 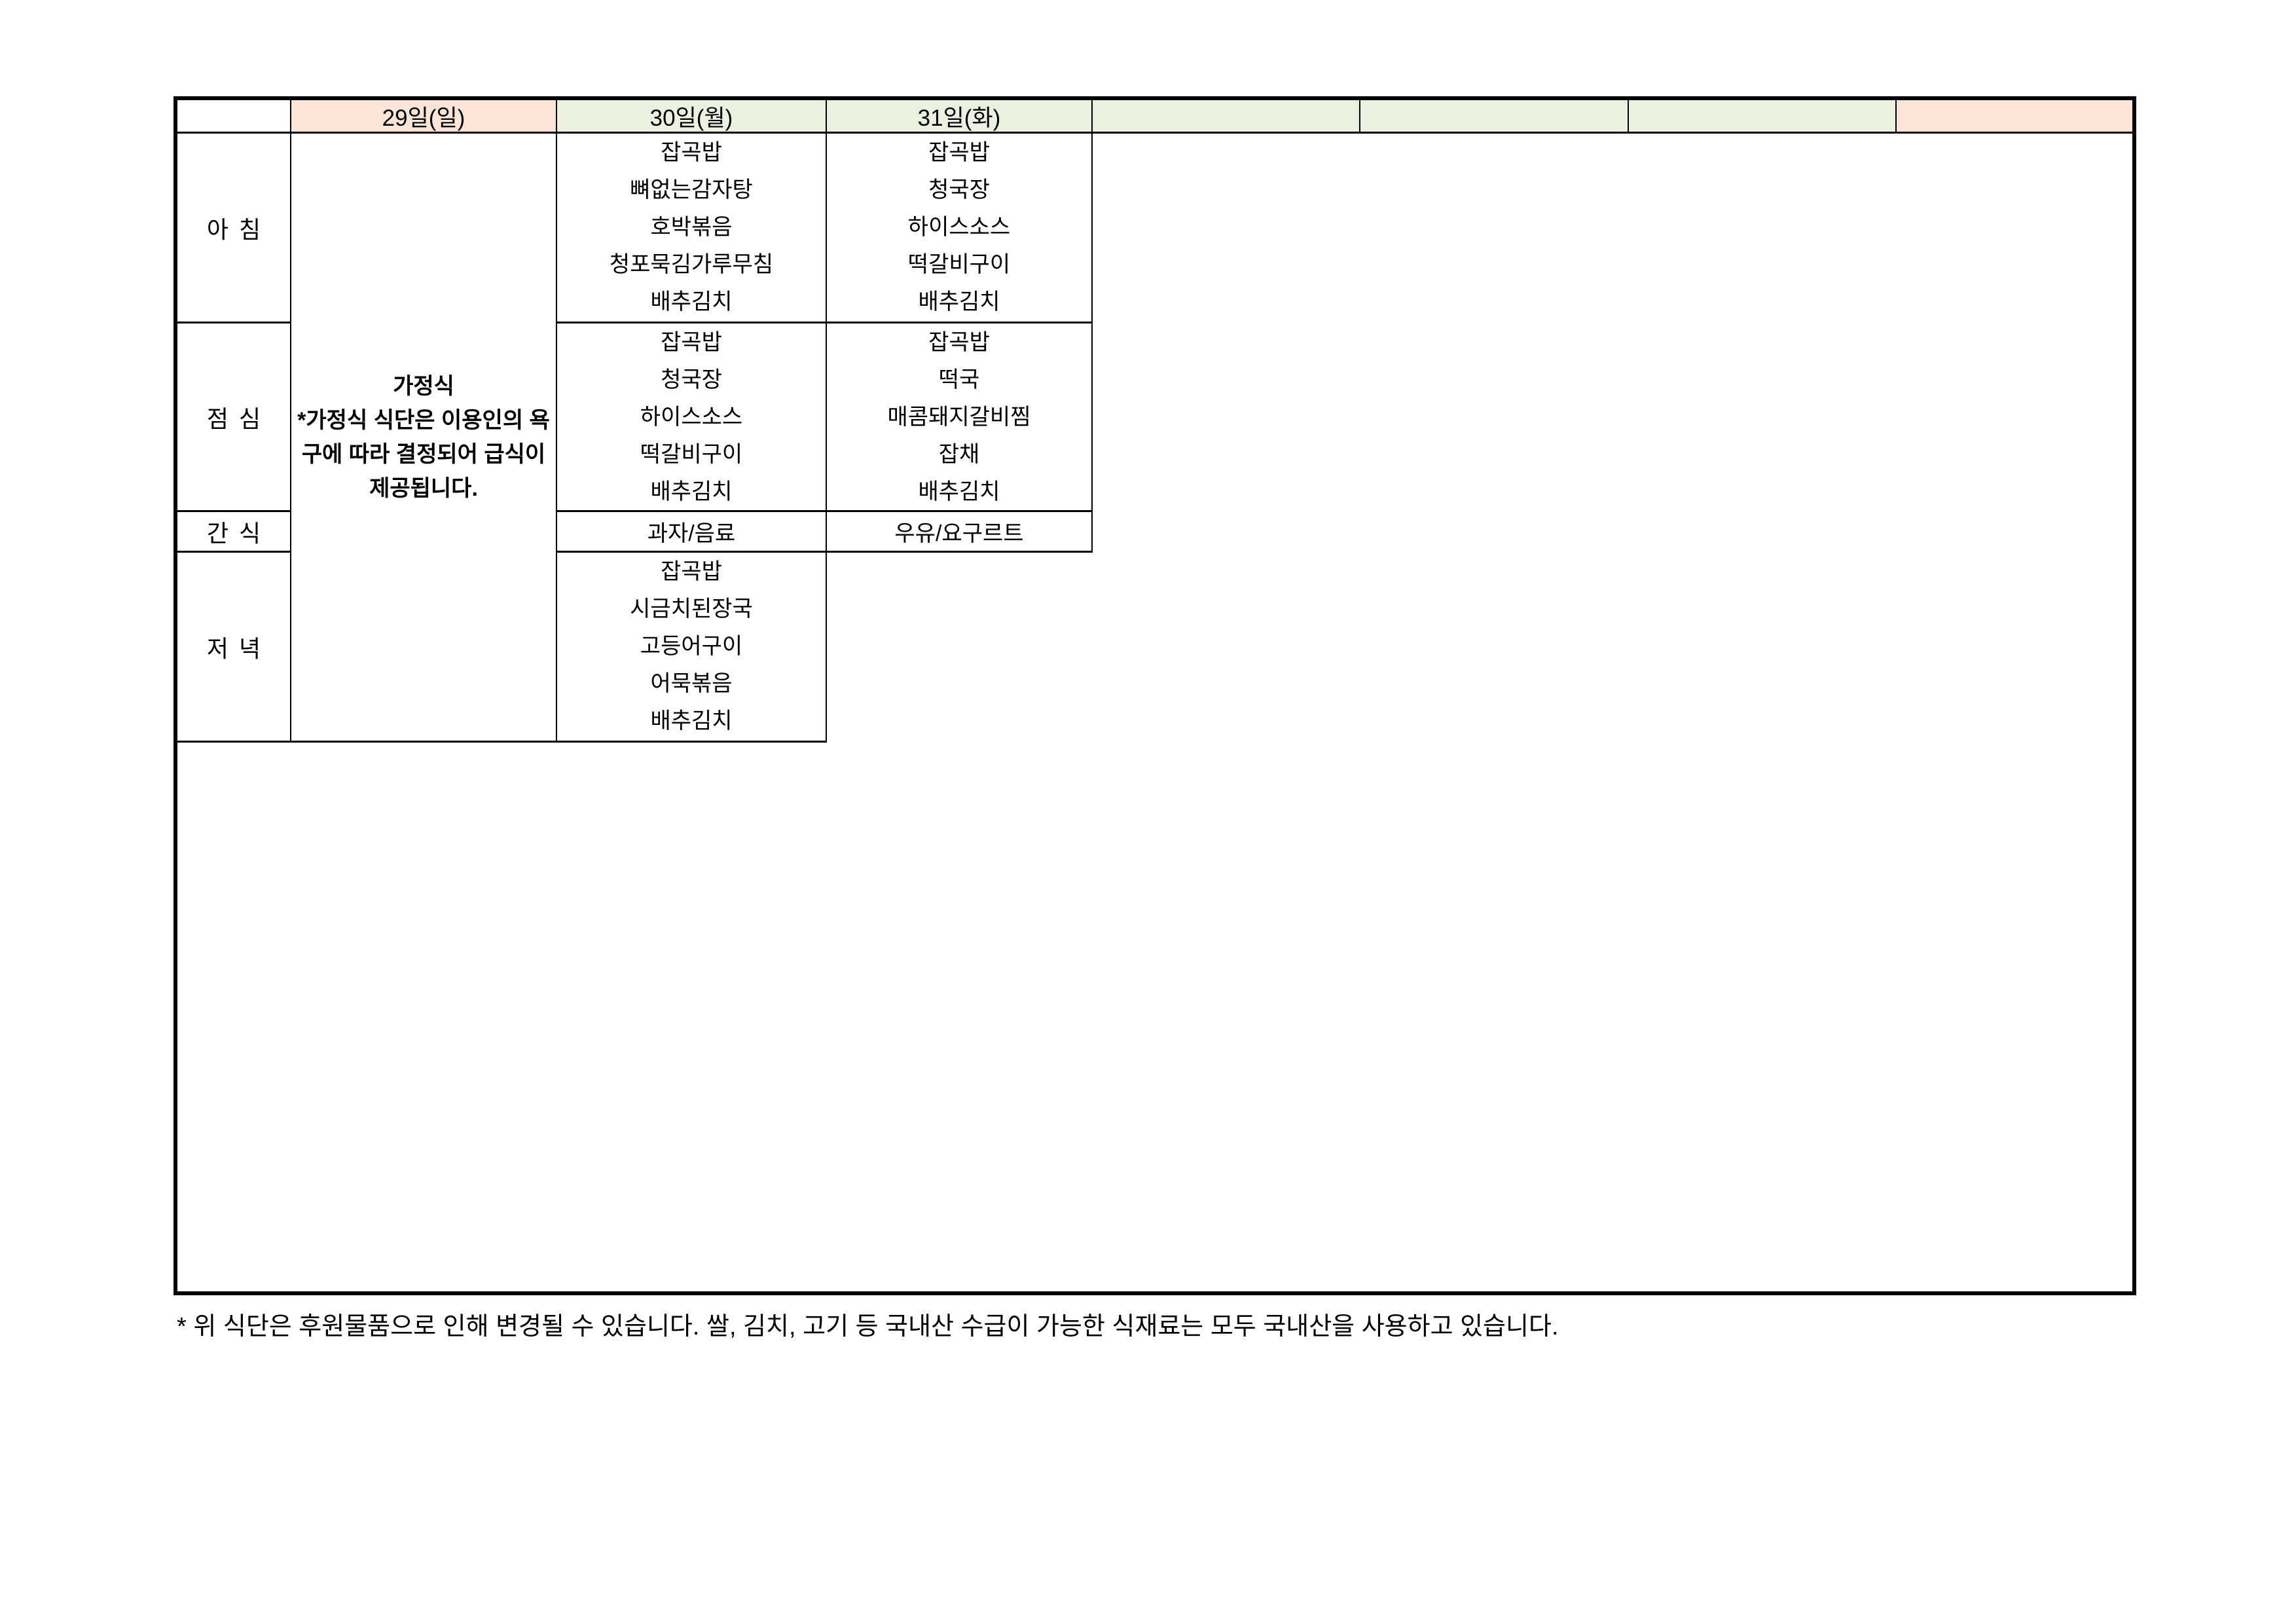 What do you see at coordinates (692, 532) in the screenshot?
I see `menu-cell-day30-snack: 과자/음료` at bounding box center [692, 532].